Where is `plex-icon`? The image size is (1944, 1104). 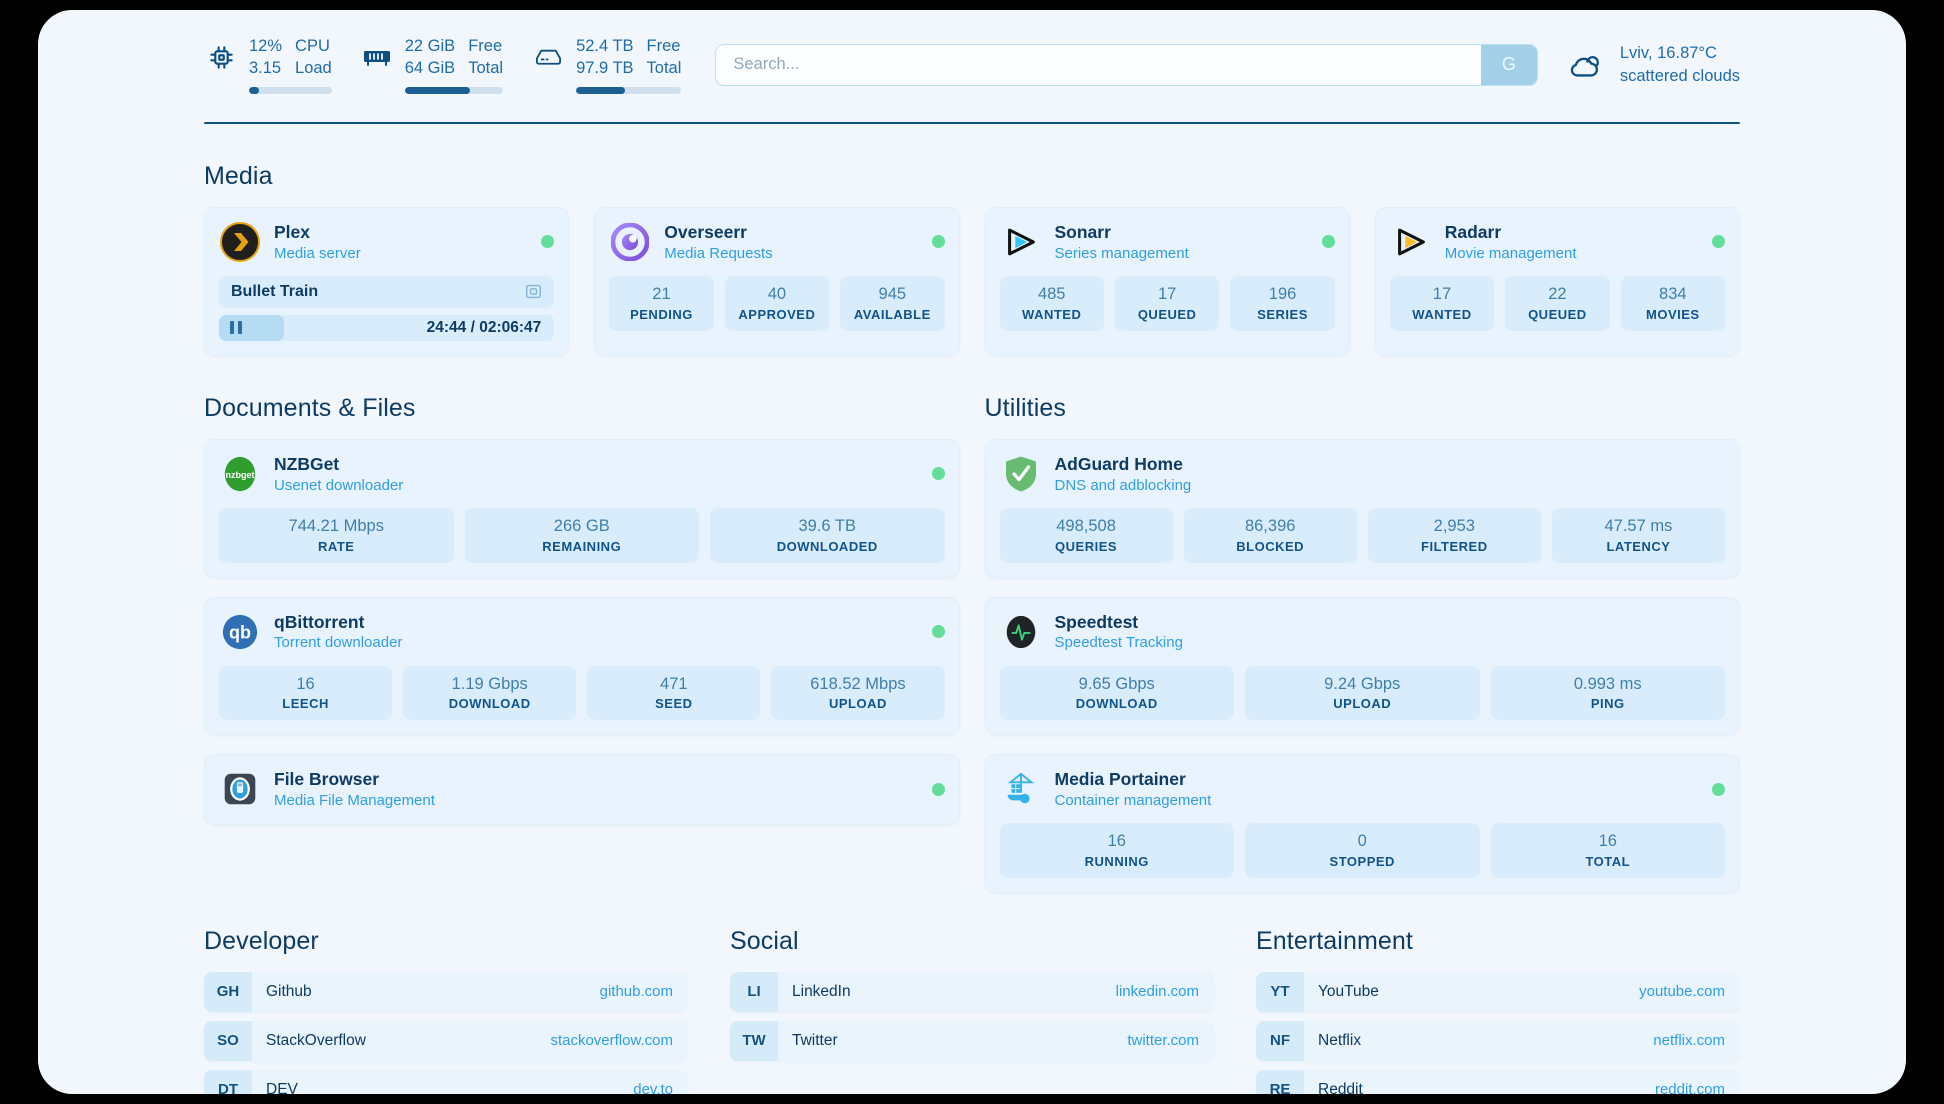
plex-icon is located at coordinates (240, 242).